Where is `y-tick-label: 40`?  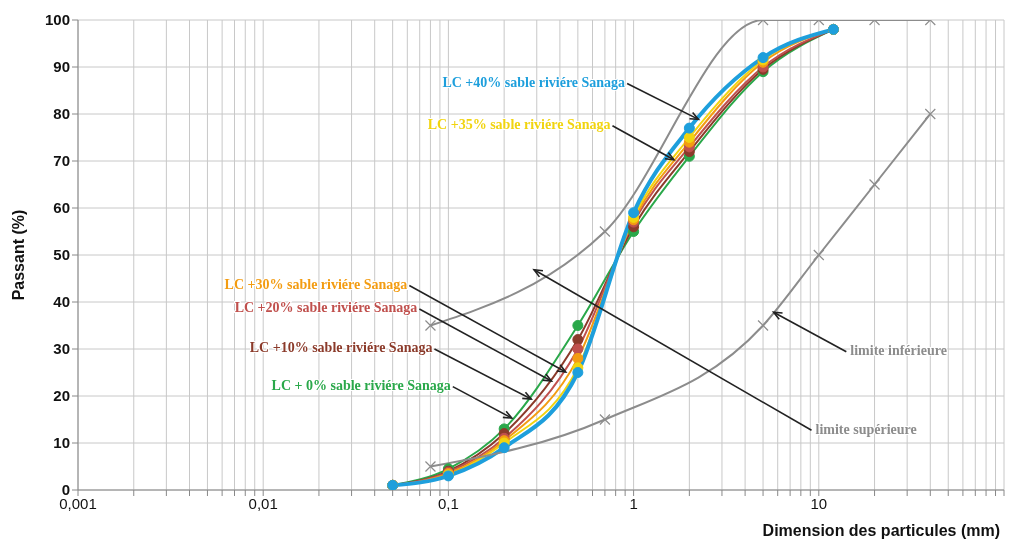 y-tick-label: 40 is located at coordinates (61, 302).